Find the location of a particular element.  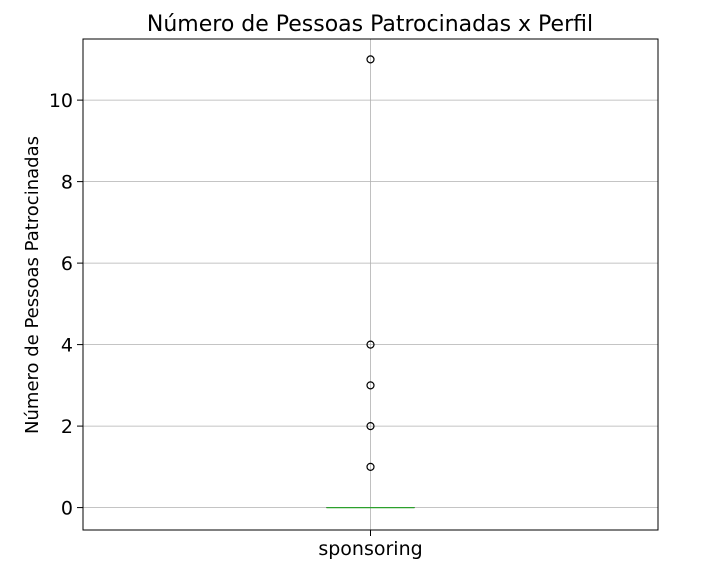

y-tick-label: 10 is located at coordinates (61, 101).